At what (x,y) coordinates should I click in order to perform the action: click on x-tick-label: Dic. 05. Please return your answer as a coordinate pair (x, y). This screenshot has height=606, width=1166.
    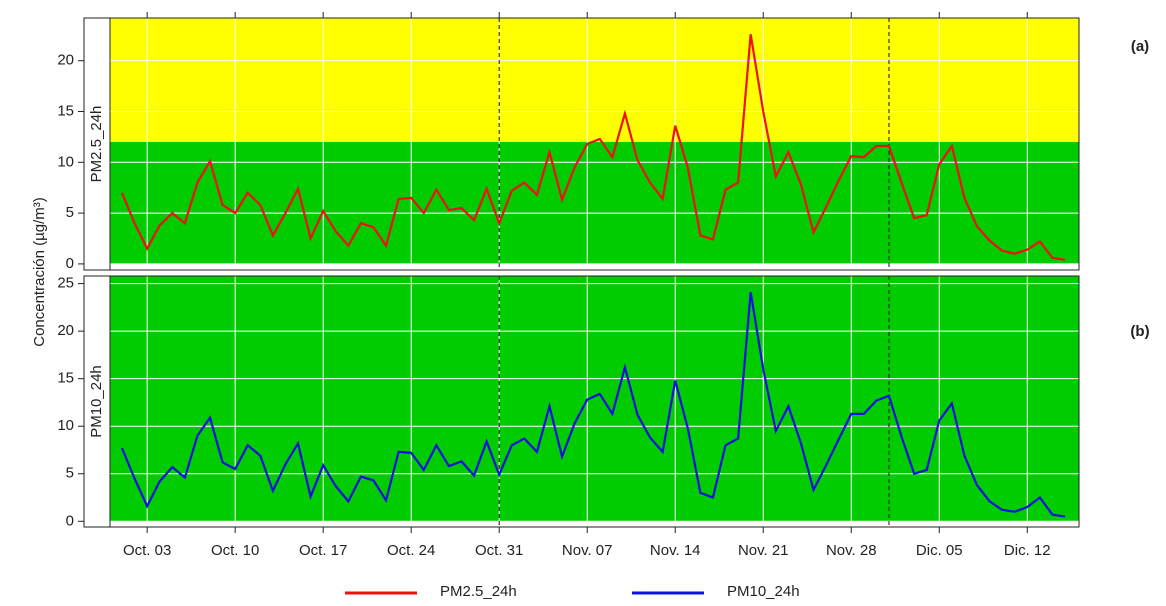
    Looking at the image, I should click on (939, 550).